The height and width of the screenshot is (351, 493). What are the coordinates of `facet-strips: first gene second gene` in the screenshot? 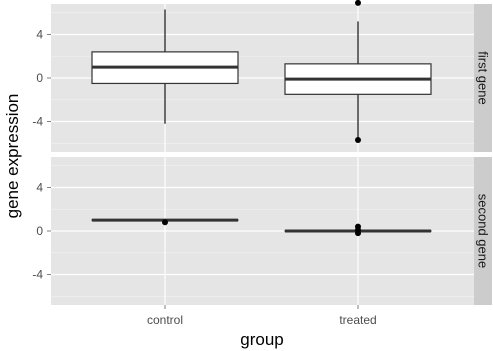 It's located at (483, 154).